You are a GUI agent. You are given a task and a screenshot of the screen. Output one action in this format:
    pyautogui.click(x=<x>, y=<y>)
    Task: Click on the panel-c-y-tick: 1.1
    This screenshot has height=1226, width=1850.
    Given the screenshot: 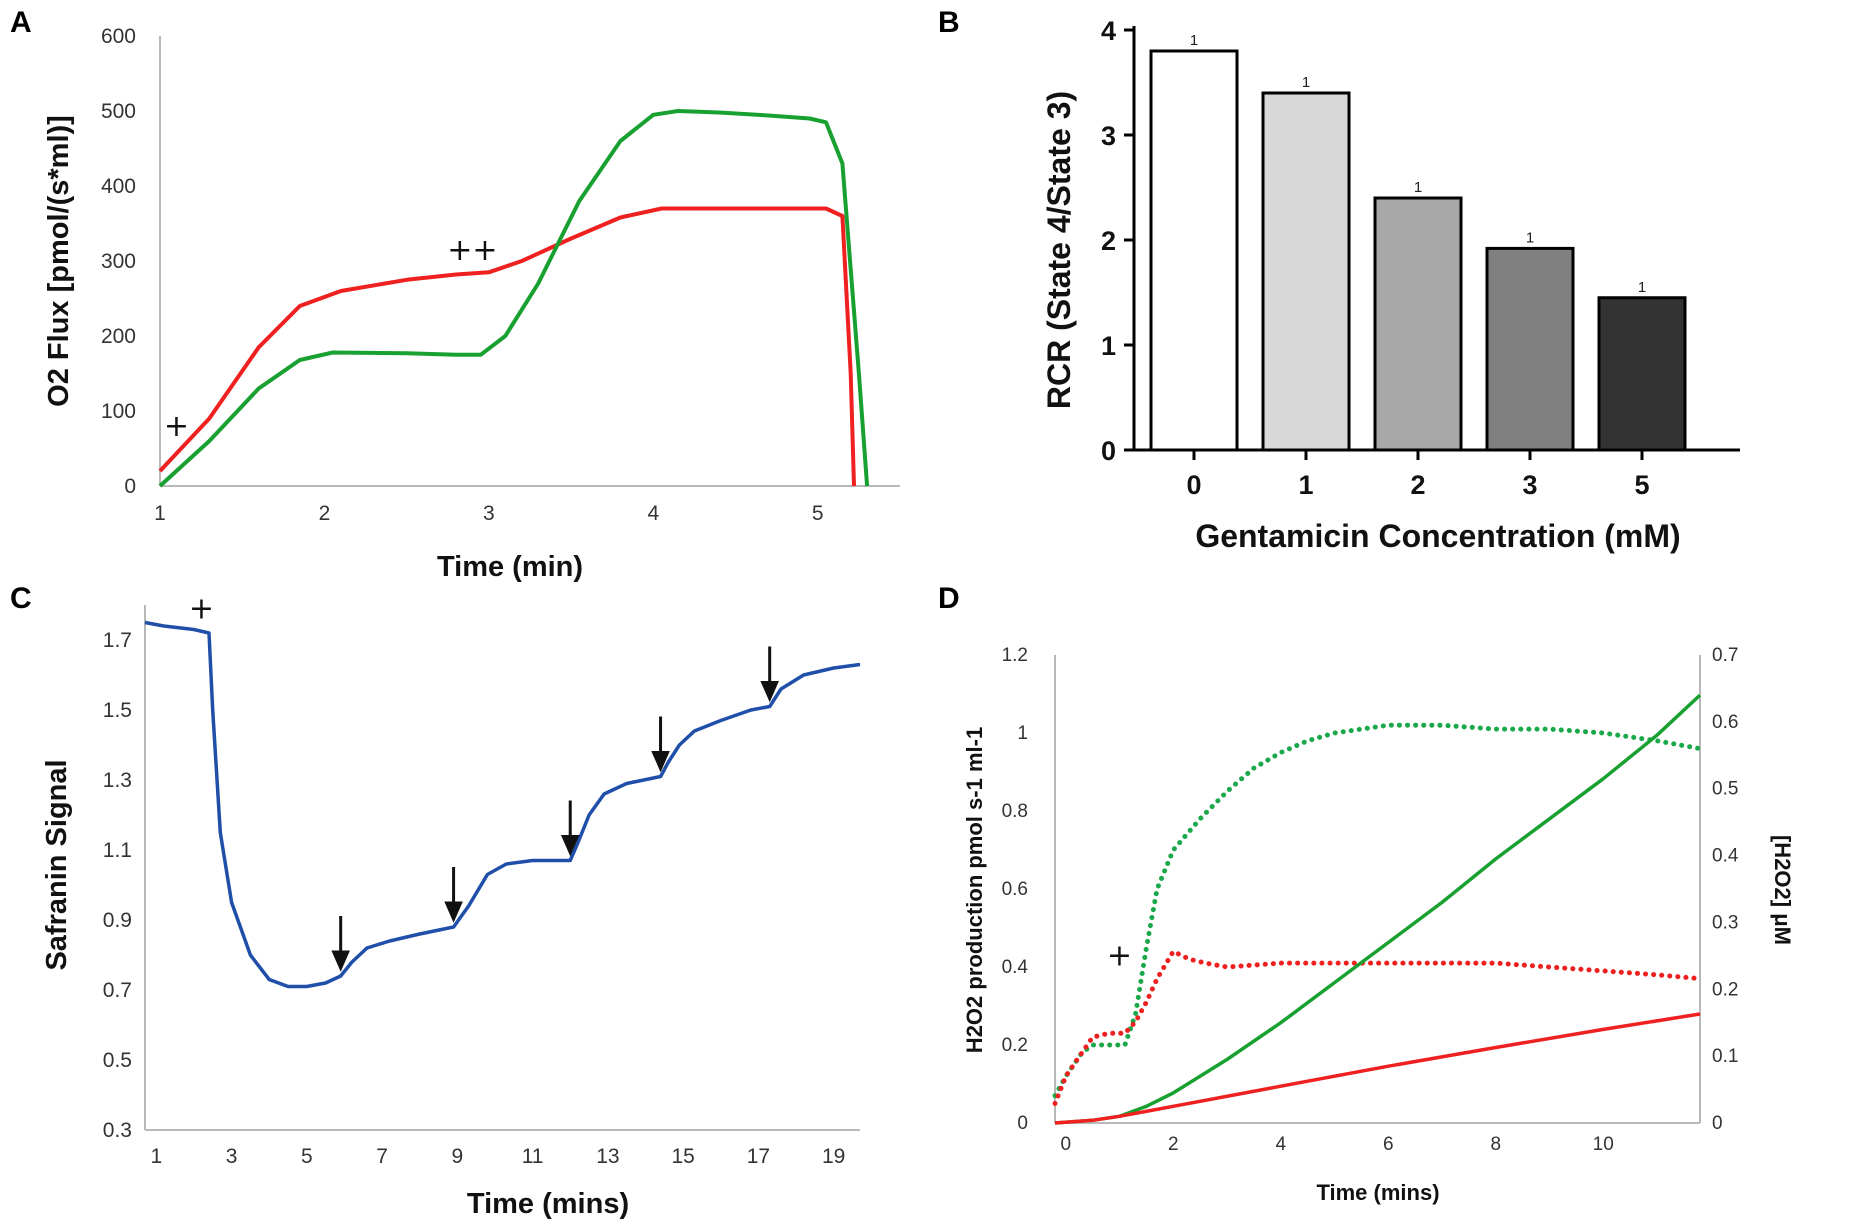 What is the action you would take?
    pyautogui.click(x=117, y=850)
    